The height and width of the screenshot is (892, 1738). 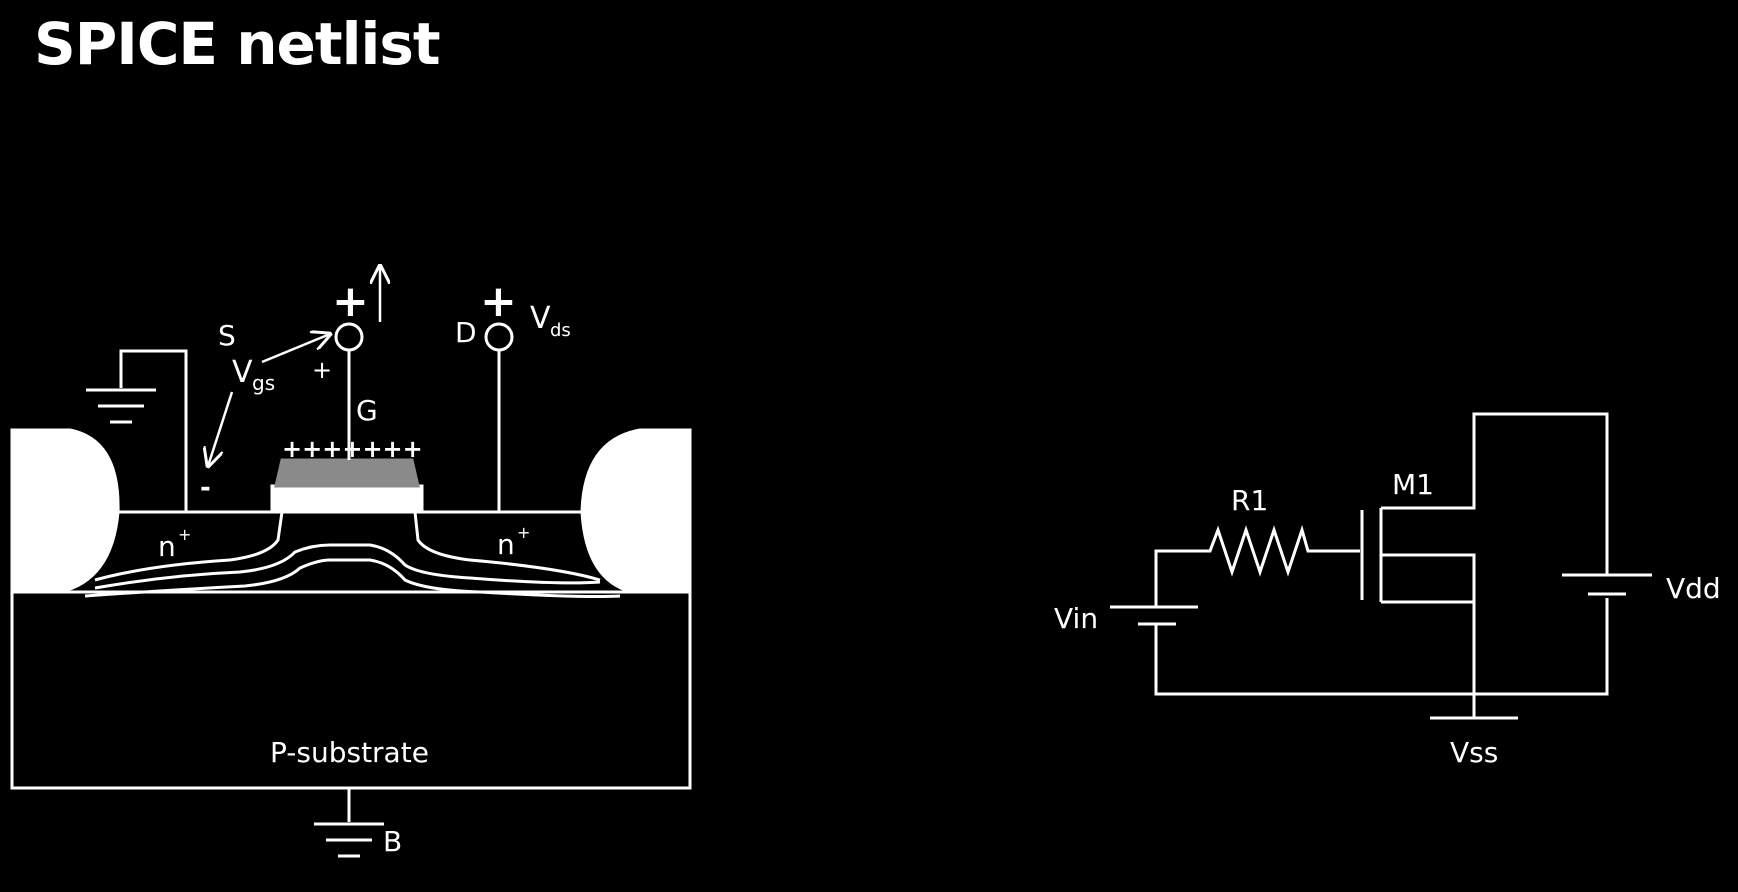 What do you see at coordinates (1249, 500) in the screenshot?
I see `r1-label: R1` at bounding box center [1249, 500].